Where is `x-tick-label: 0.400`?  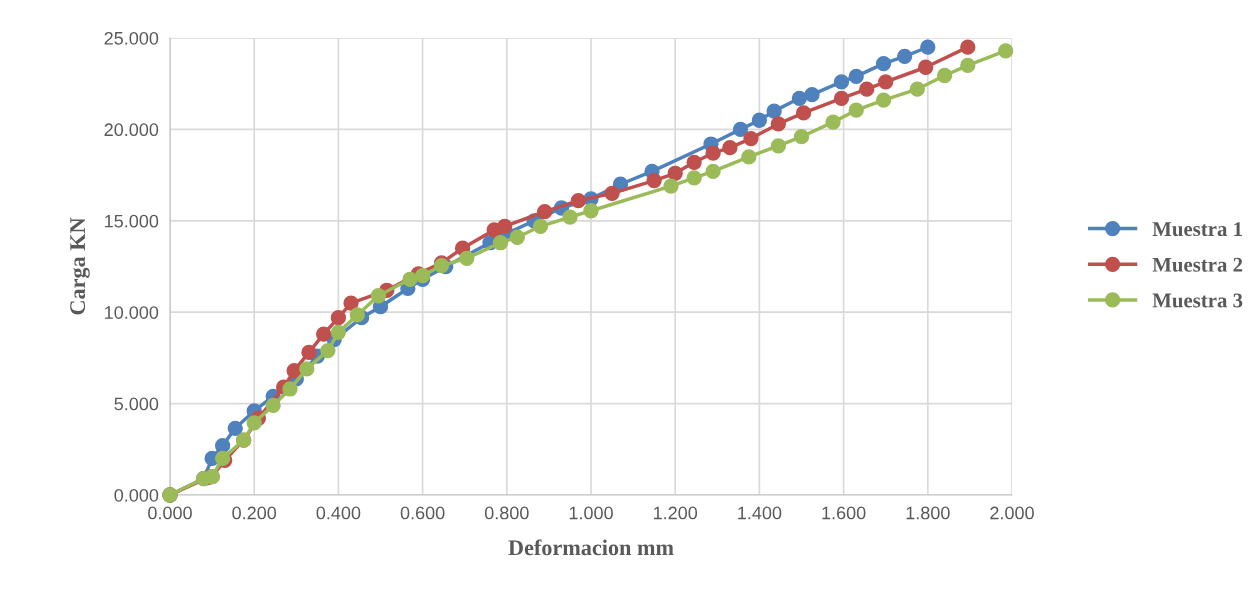 x-tick-label: 0.400 is located at coordinates (338, 513).